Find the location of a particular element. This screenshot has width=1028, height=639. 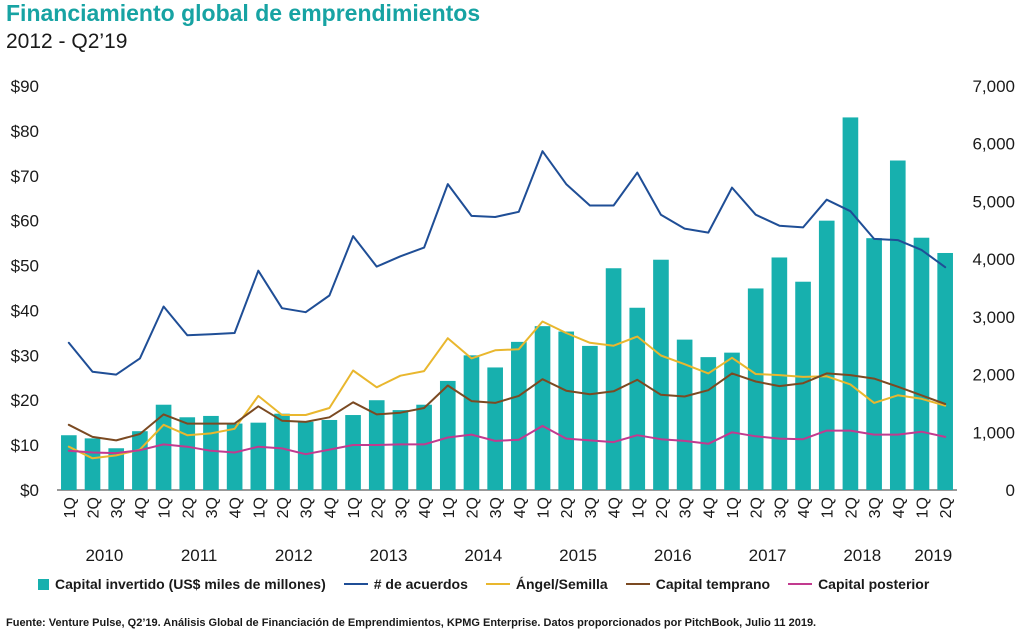

legend-item-angel: Ángel/Semilla is located at coordinates (546, 584).